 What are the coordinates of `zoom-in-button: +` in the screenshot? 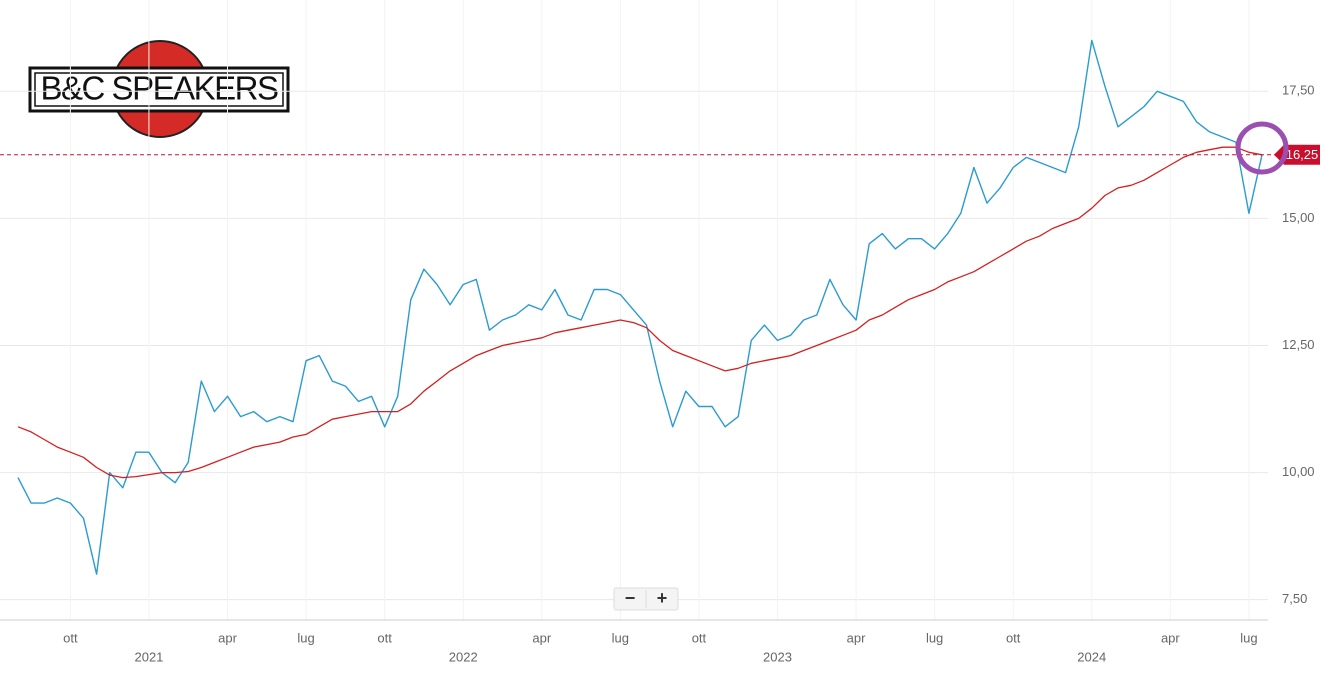 It's located at (662, 598).